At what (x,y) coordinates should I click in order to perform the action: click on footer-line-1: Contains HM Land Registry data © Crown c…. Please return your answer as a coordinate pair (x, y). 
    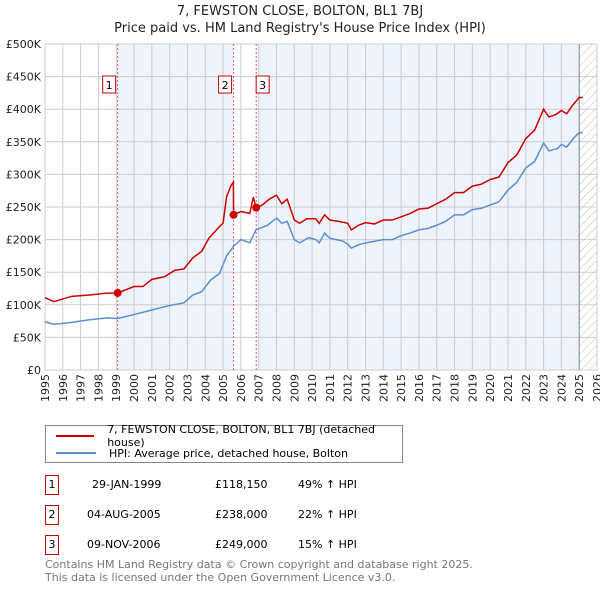
    Looking at the image, I should click on (259, 564).